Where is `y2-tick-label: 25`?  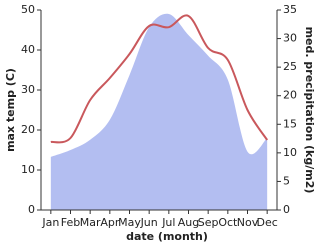 y2-tick-label: 25 is located at coordinates (290, 66).